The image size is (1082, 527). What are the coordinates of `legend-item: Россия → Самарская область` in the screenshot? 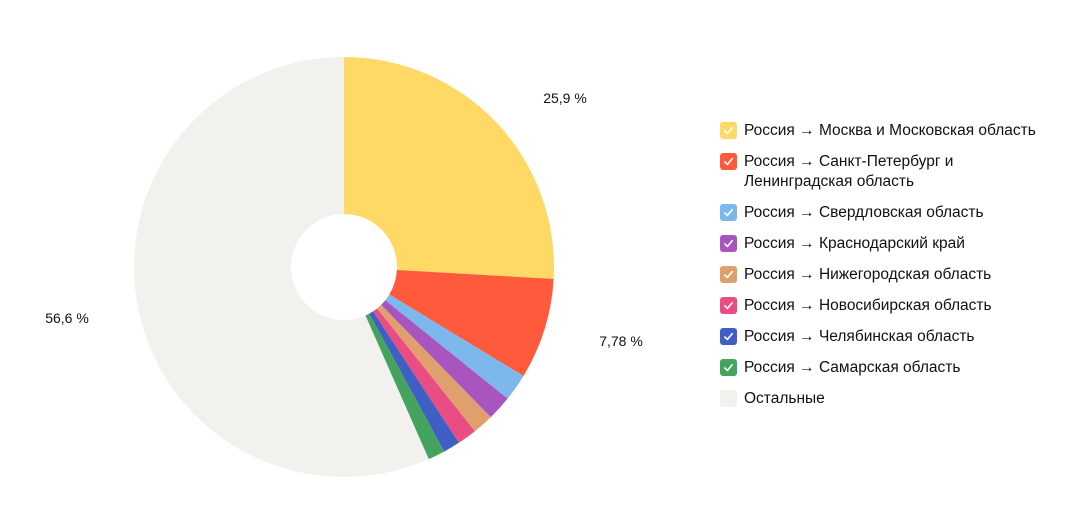 It's located at (892, 368).